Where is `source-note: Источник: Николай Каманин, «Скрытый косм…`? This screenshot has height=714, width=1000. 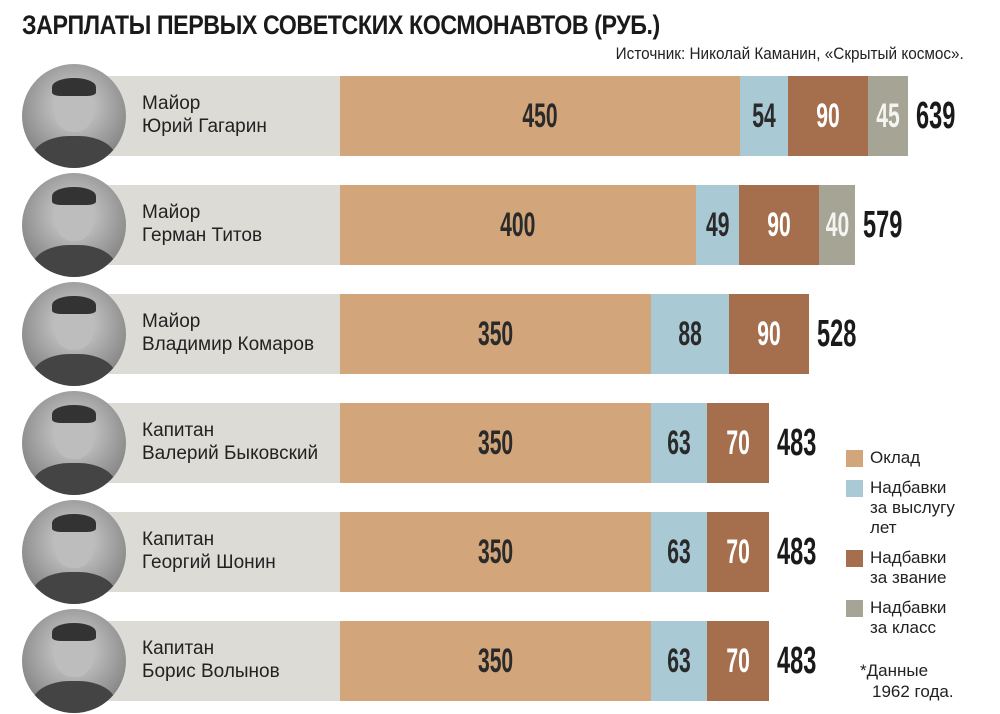
source-note: Источник: Николай Каманин, «Скрытый косм… is located at coordinates (789, 53).